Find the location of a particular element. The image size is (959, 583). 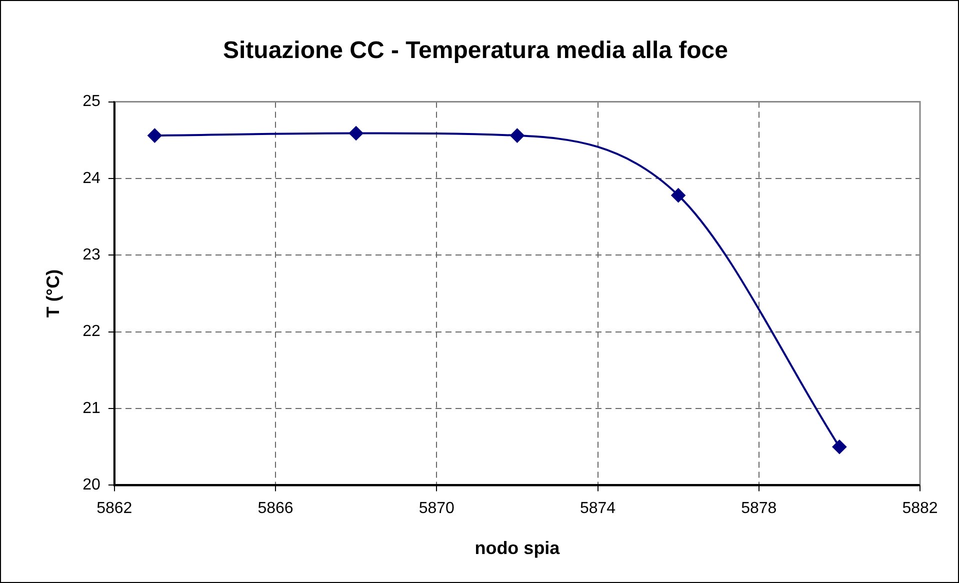

y-axis-title: T (°C) is located at coordinates (52, 293).